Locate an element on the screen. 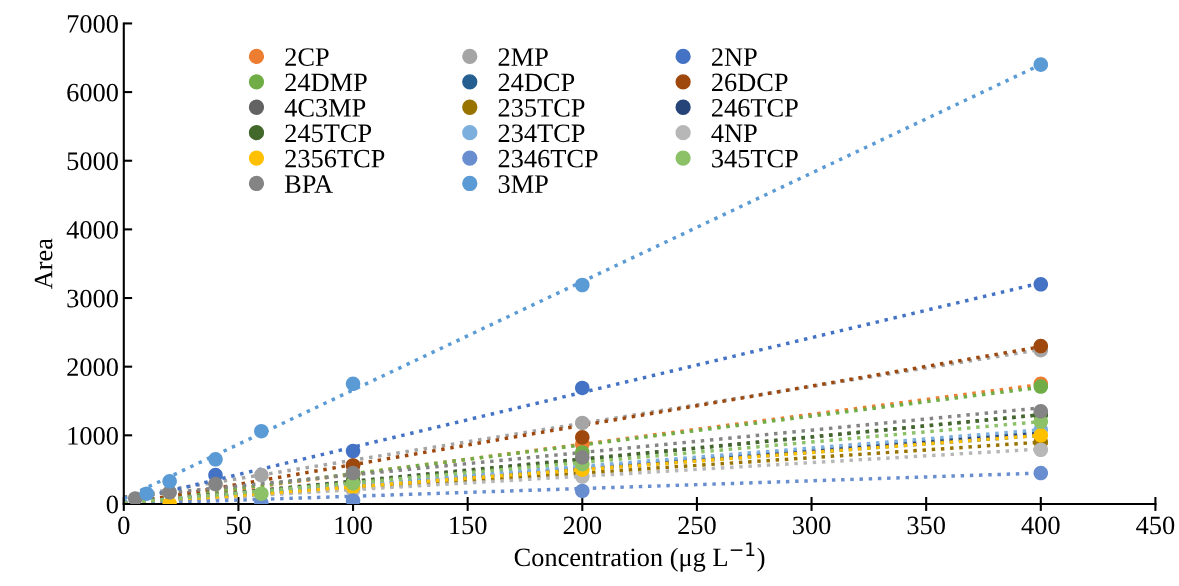 This screenshot has width=1179, height=586. legend-label: 4C3MP is located at coordinates (325, 108).